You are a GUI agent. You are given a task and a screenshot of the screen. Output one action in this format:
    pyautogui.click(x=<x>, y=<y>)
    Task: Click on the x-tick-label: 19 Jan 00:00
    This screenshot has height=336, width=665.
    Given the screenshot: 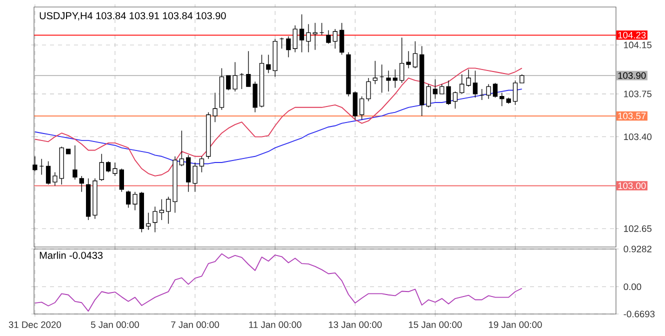 What is the action you would take?
    pyautogui.click(x=515, y=324)
    